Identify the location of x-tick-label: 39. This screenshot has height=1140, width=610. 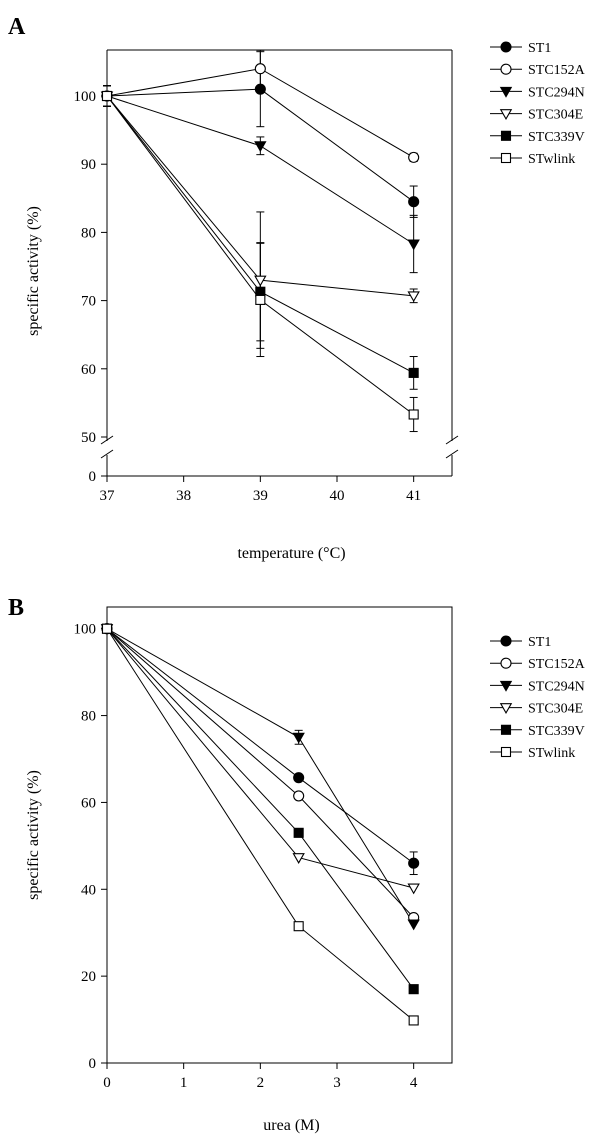
(260, 496).